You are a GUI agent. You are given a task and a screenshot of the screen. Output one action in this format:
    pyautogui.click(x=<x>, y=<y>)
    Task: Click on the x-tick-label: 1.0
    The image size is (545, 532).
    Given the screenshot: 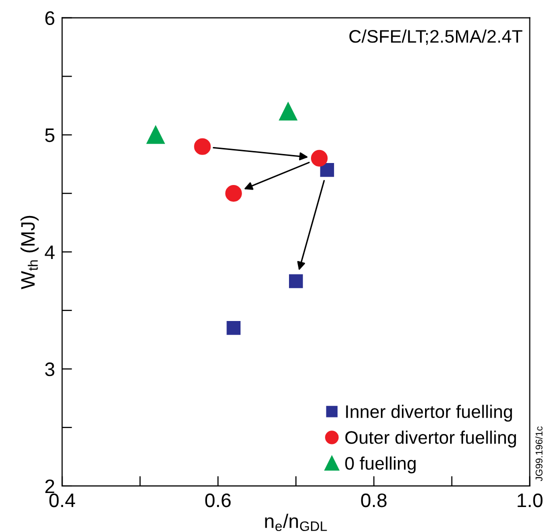 What is the action you would take?
    pyautogui.click(x=530, y=500)
    